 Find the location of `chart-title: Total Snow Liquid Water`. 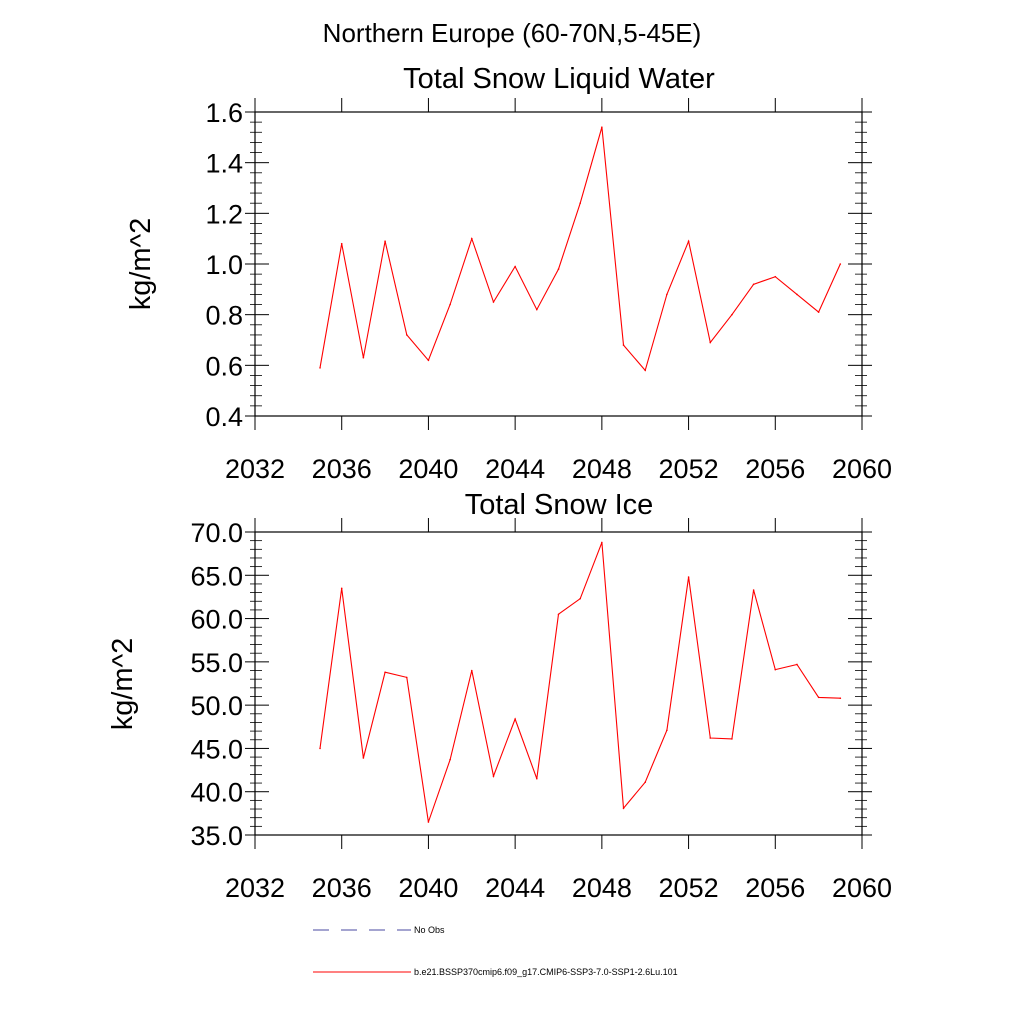

chart-title: Total Snow Liquid Water is located at coordinates (559, 79).